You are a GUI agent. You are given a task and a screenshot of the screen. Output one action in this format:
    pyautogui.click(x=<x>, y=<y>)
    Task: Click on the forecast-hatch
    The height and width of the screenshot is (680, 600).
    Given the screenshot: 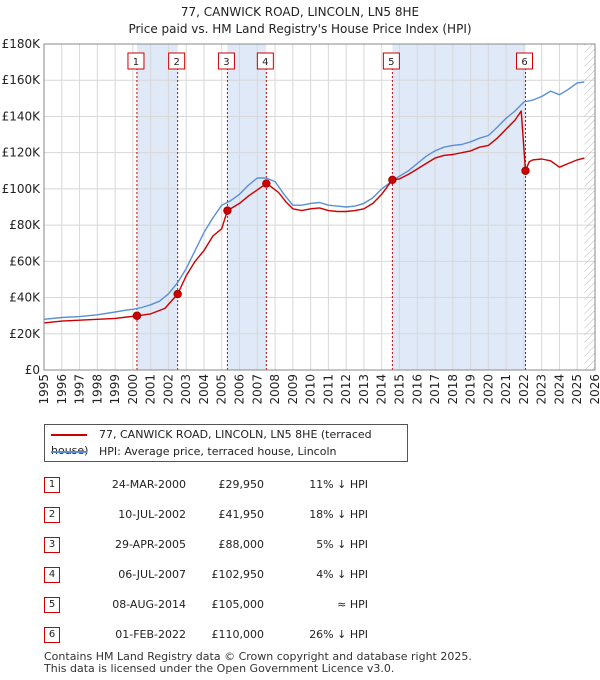 What is the action you would take?
    pyautogui.click(x=589, y=207)
    